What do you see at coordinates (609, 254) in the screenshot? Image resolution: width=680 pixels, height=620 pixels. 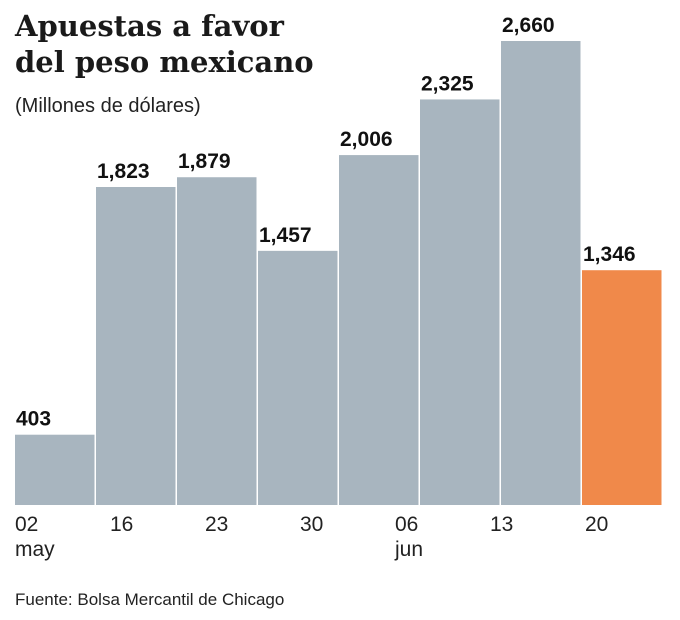 I see `value-label: 1,346` at bounding box center [609, 254].